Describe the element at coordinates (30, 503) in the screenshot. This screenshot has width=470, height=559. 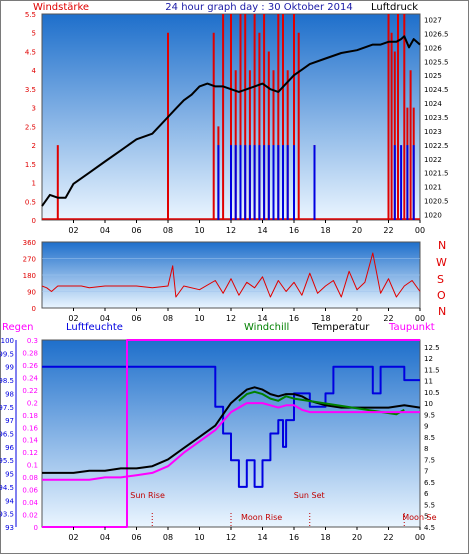
I see `rain-axis-tick-2: 0.04` at that location.